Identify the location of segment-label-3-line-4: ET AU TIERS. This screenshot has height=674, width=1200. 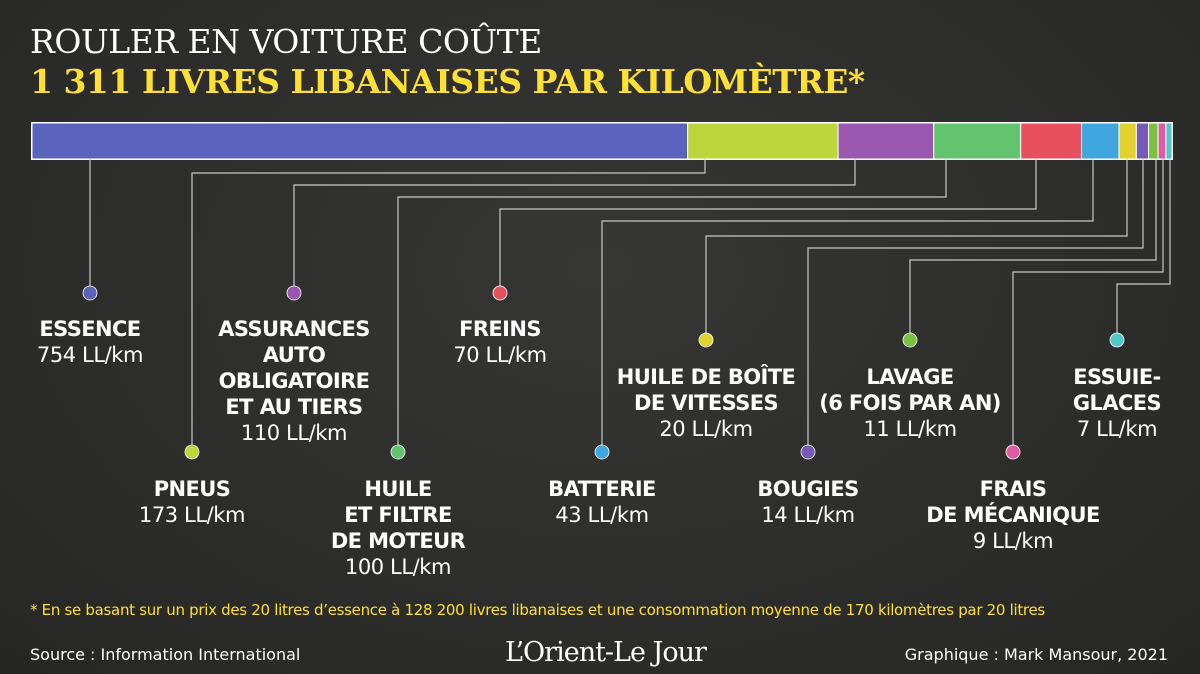
(293, 407).